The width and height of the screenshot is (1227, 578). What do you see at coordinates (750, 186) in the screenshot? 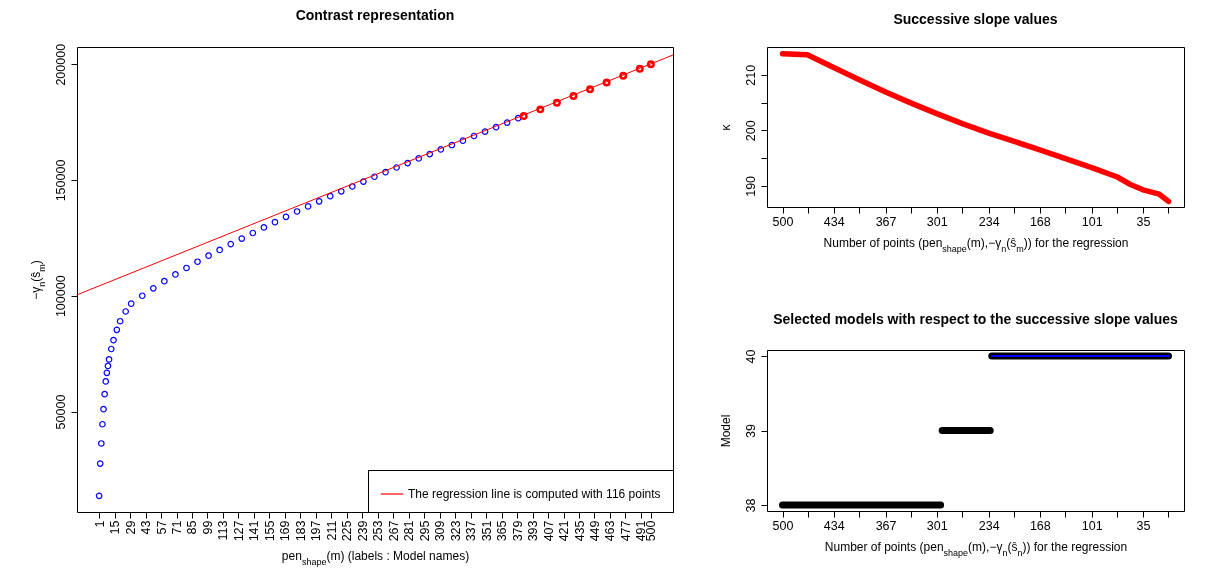
I see `y-tick-label: 190` at bounding box center [750, 186].